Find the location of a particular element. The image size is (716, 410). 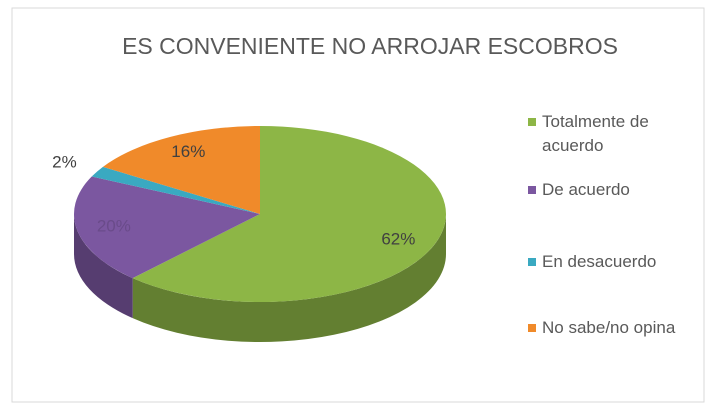

legend-item: Totalmente de acuerdo is located at coordinates (620, 134).